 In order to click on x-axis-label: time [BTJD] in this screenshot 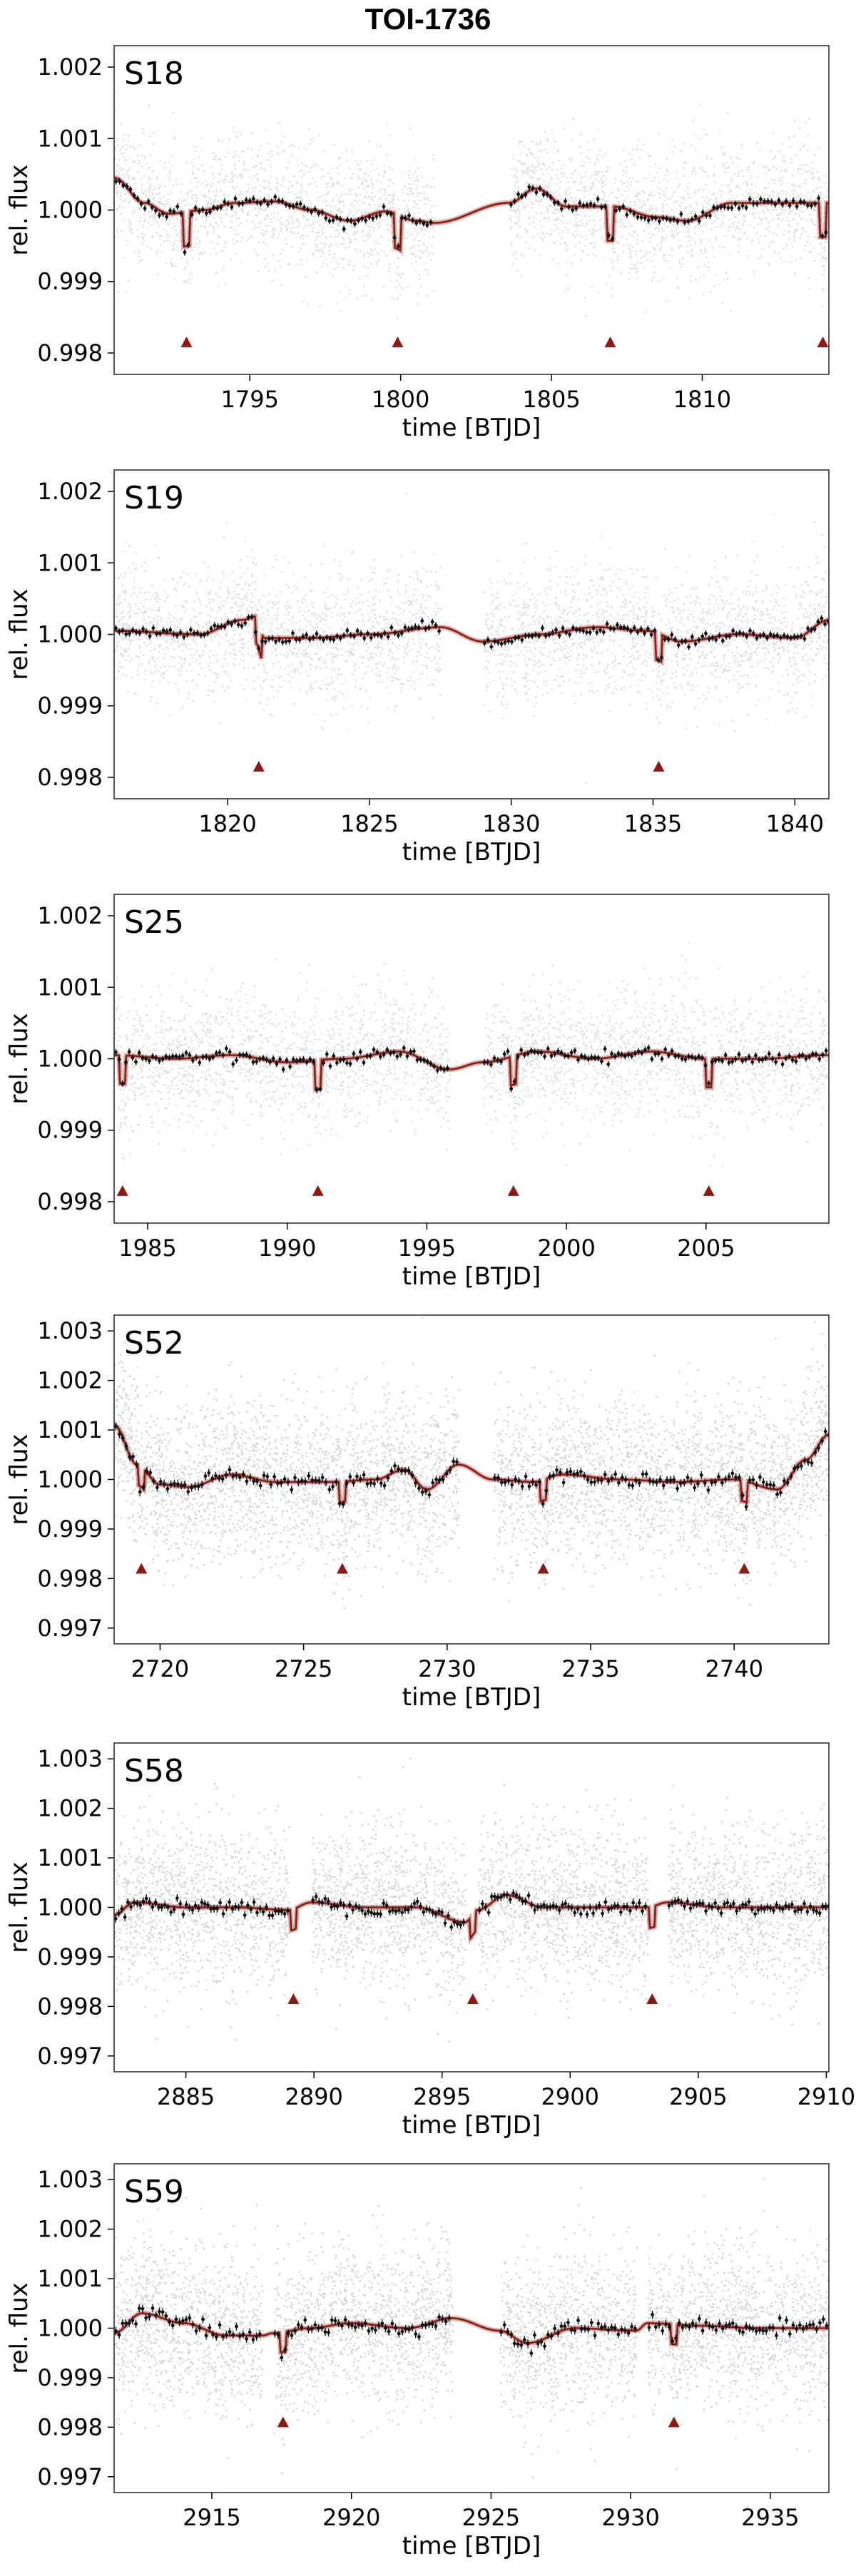, I will do `click(472, 1276)`.